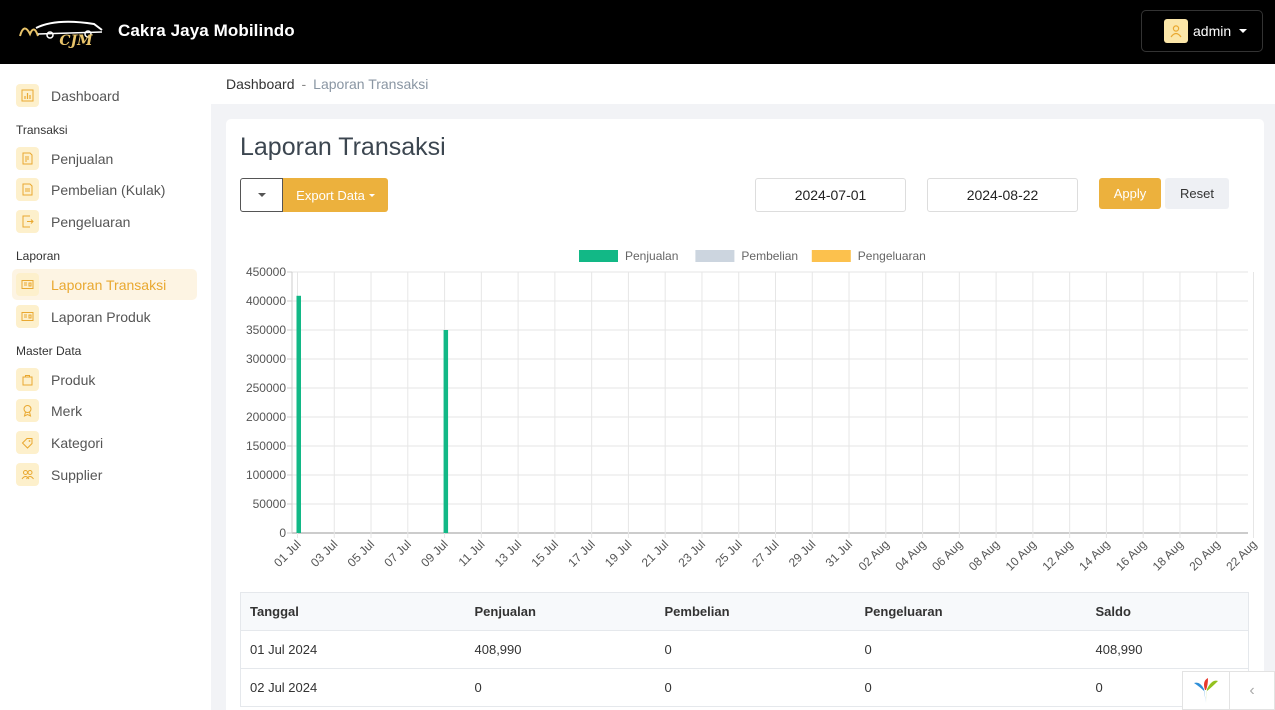 The width and height of the screenshot is (1275, 710). Describe the element at coordinates (27, 95) in the screenshot. I see `chart-icon` at that location.